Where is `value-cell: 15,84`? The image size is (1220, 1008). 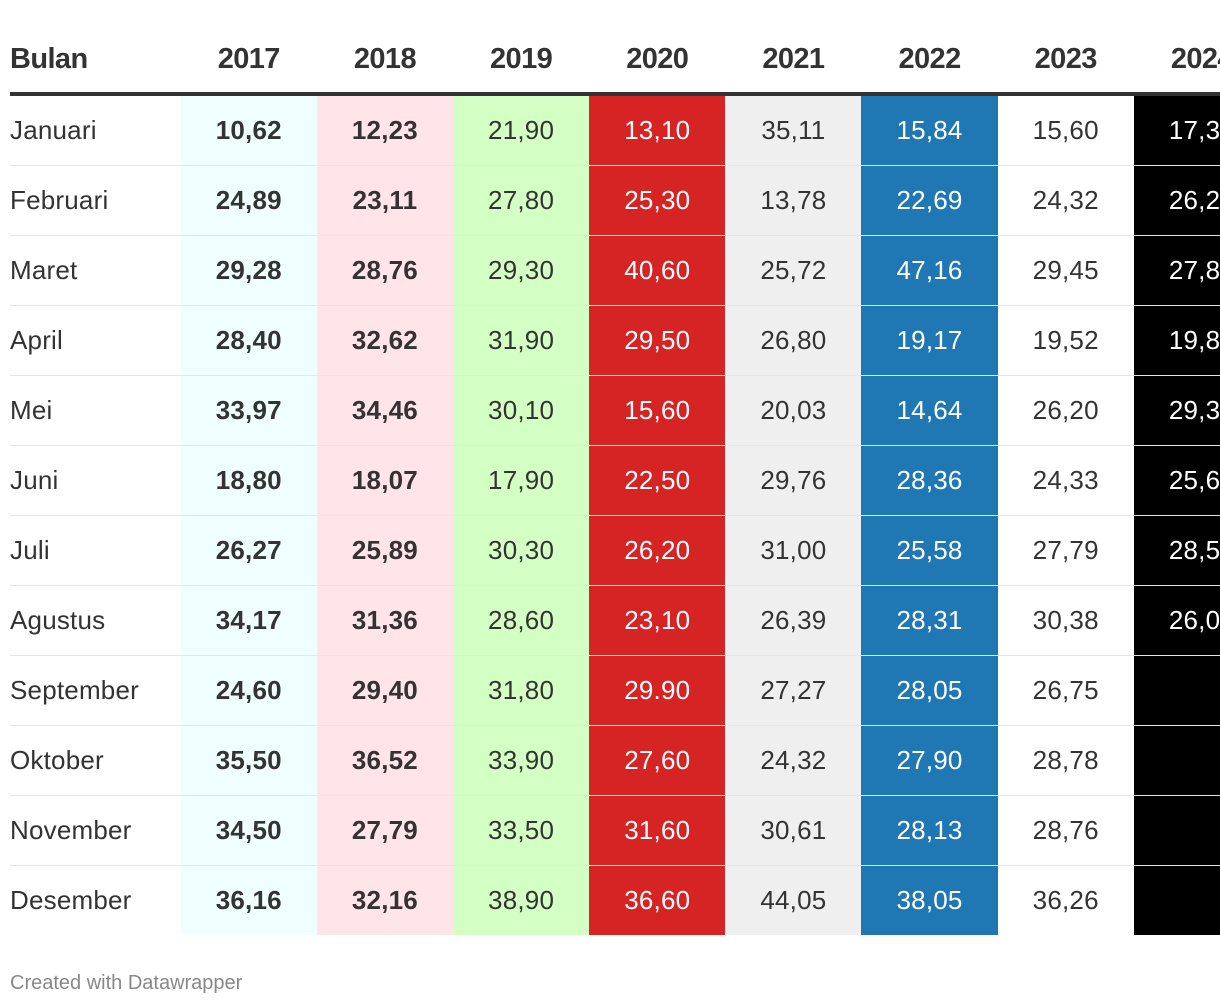
value-cell: 15,84 is located at coordinates (929, 130).